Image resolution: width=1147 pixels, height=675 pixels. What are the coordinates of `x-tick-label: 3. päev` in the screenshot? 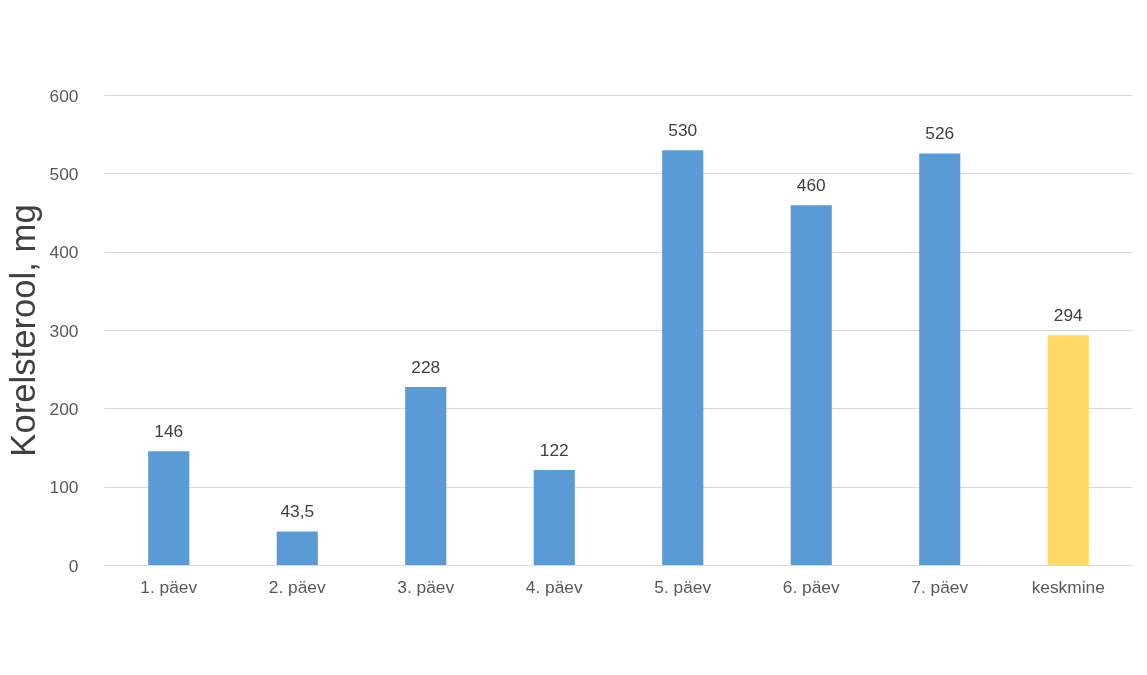 It's located at (426, 586).